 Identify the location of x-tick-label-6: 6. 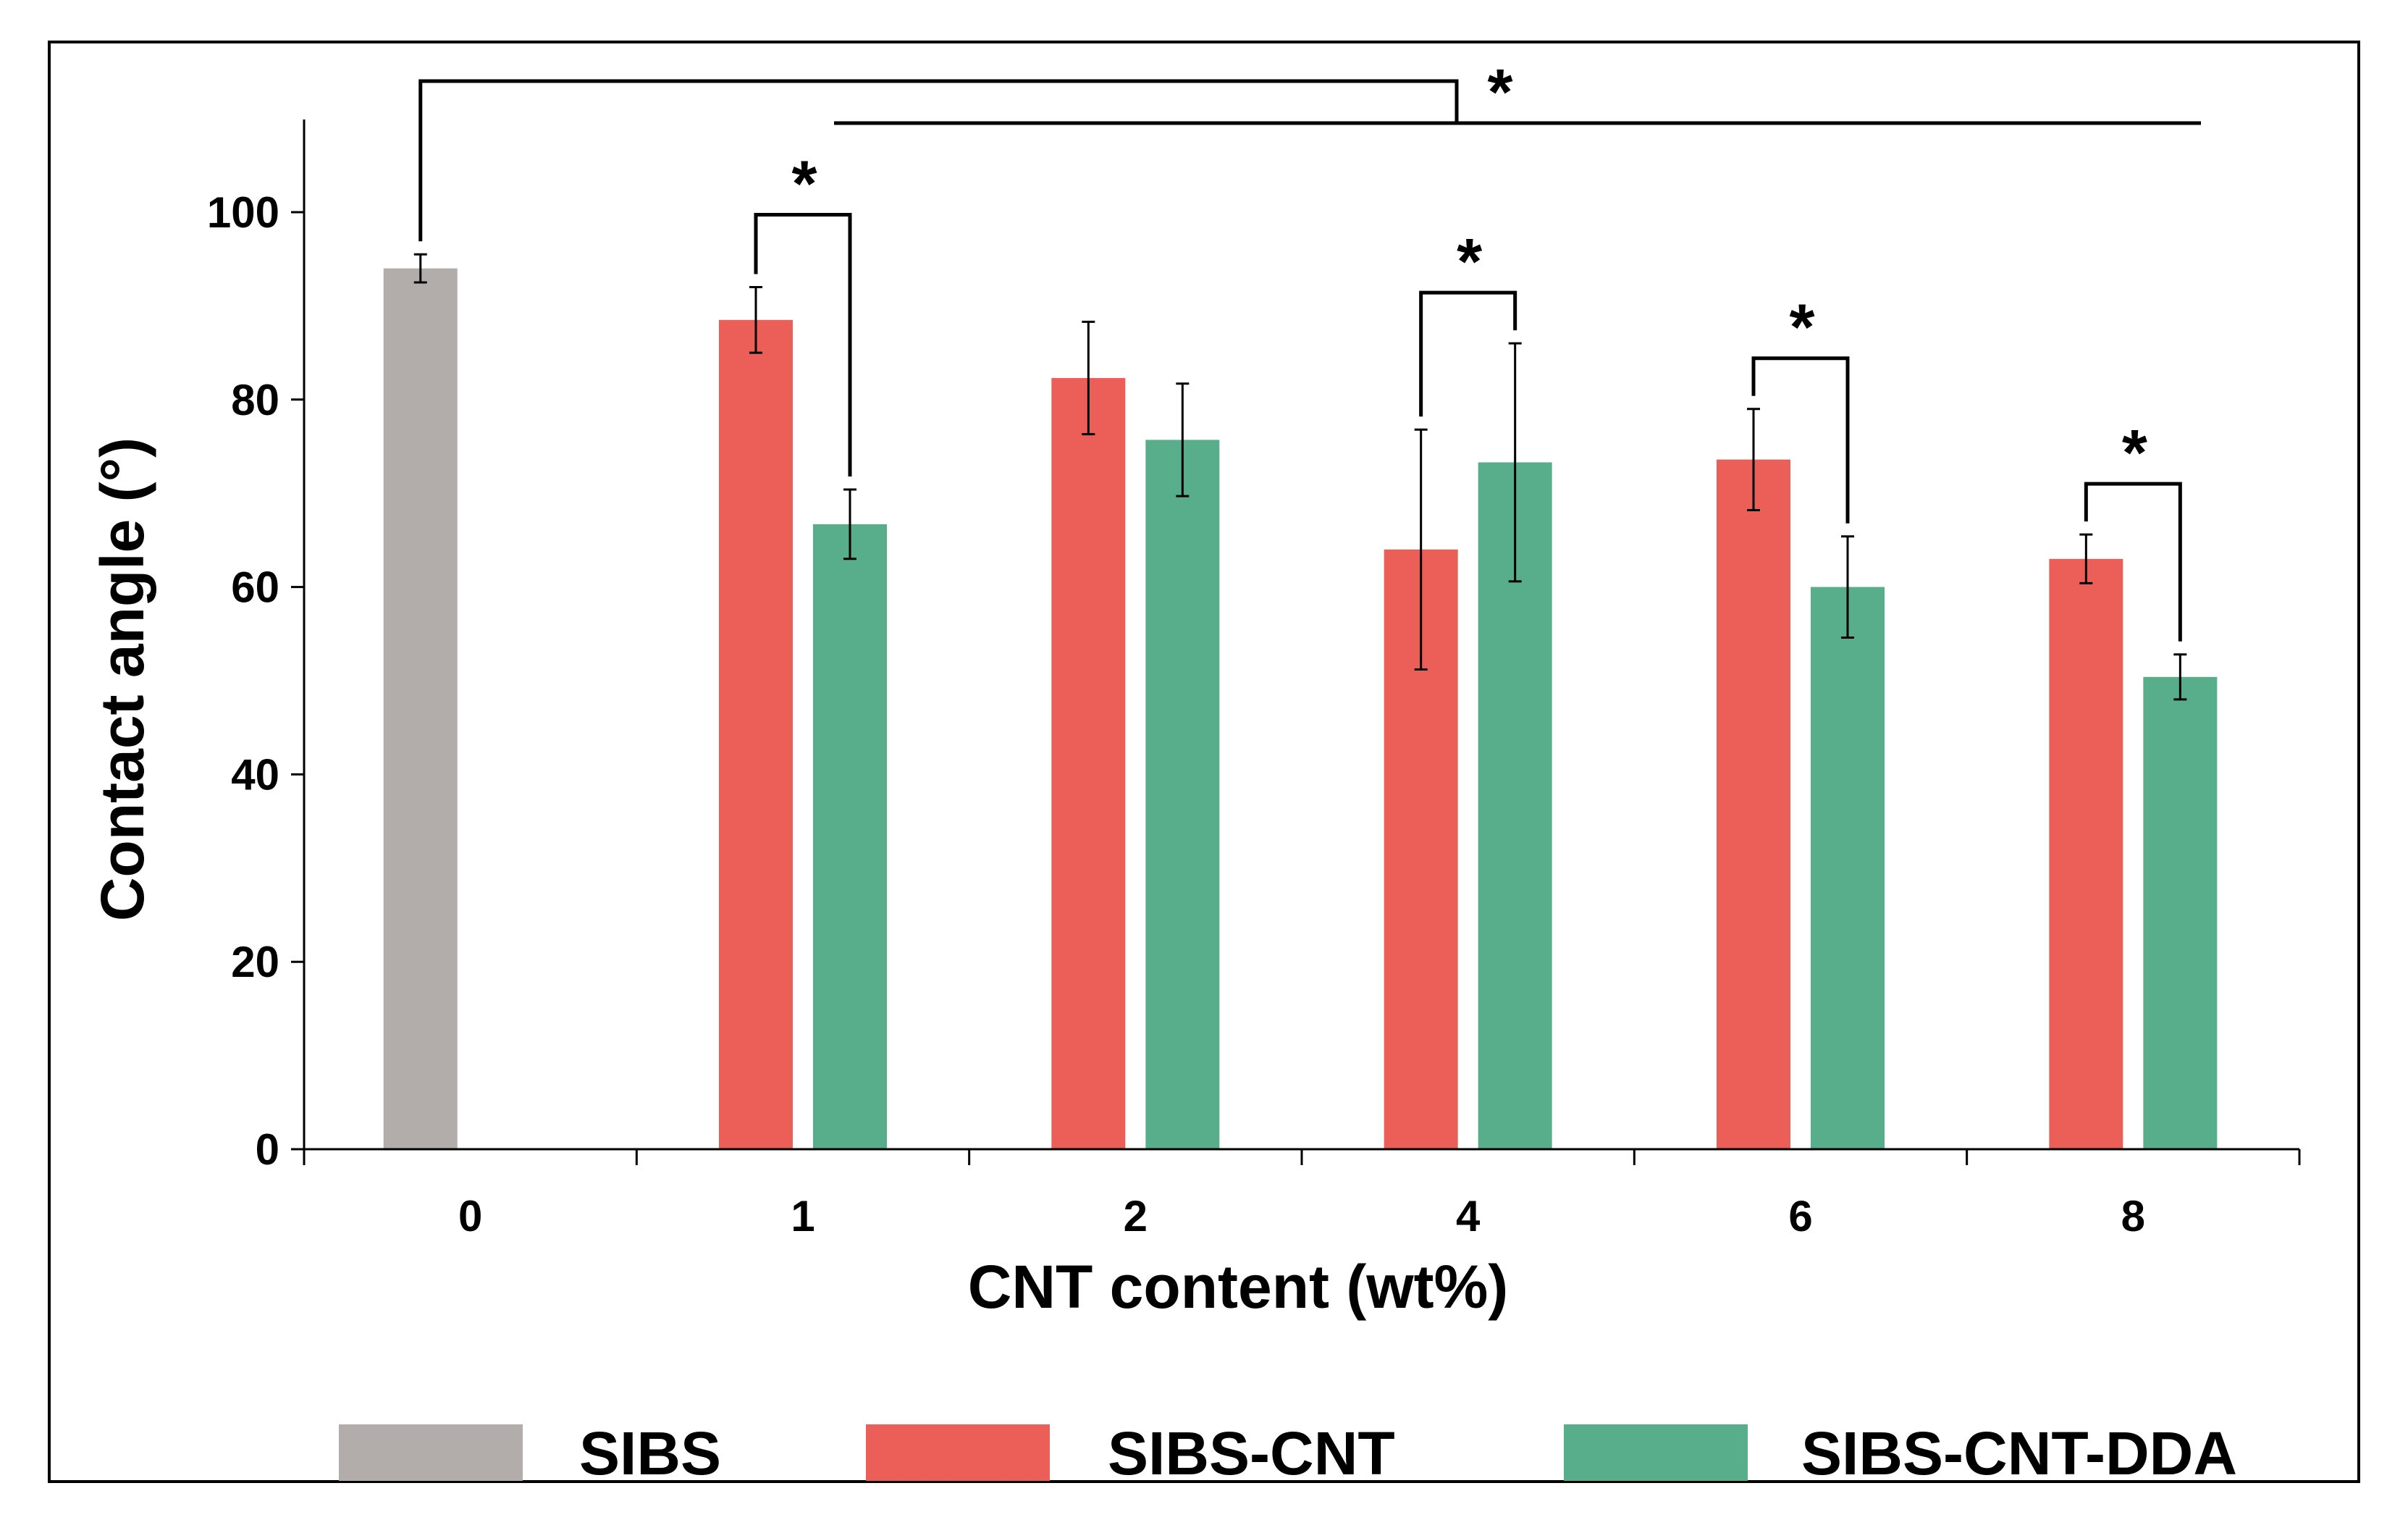
(1800, 1216).